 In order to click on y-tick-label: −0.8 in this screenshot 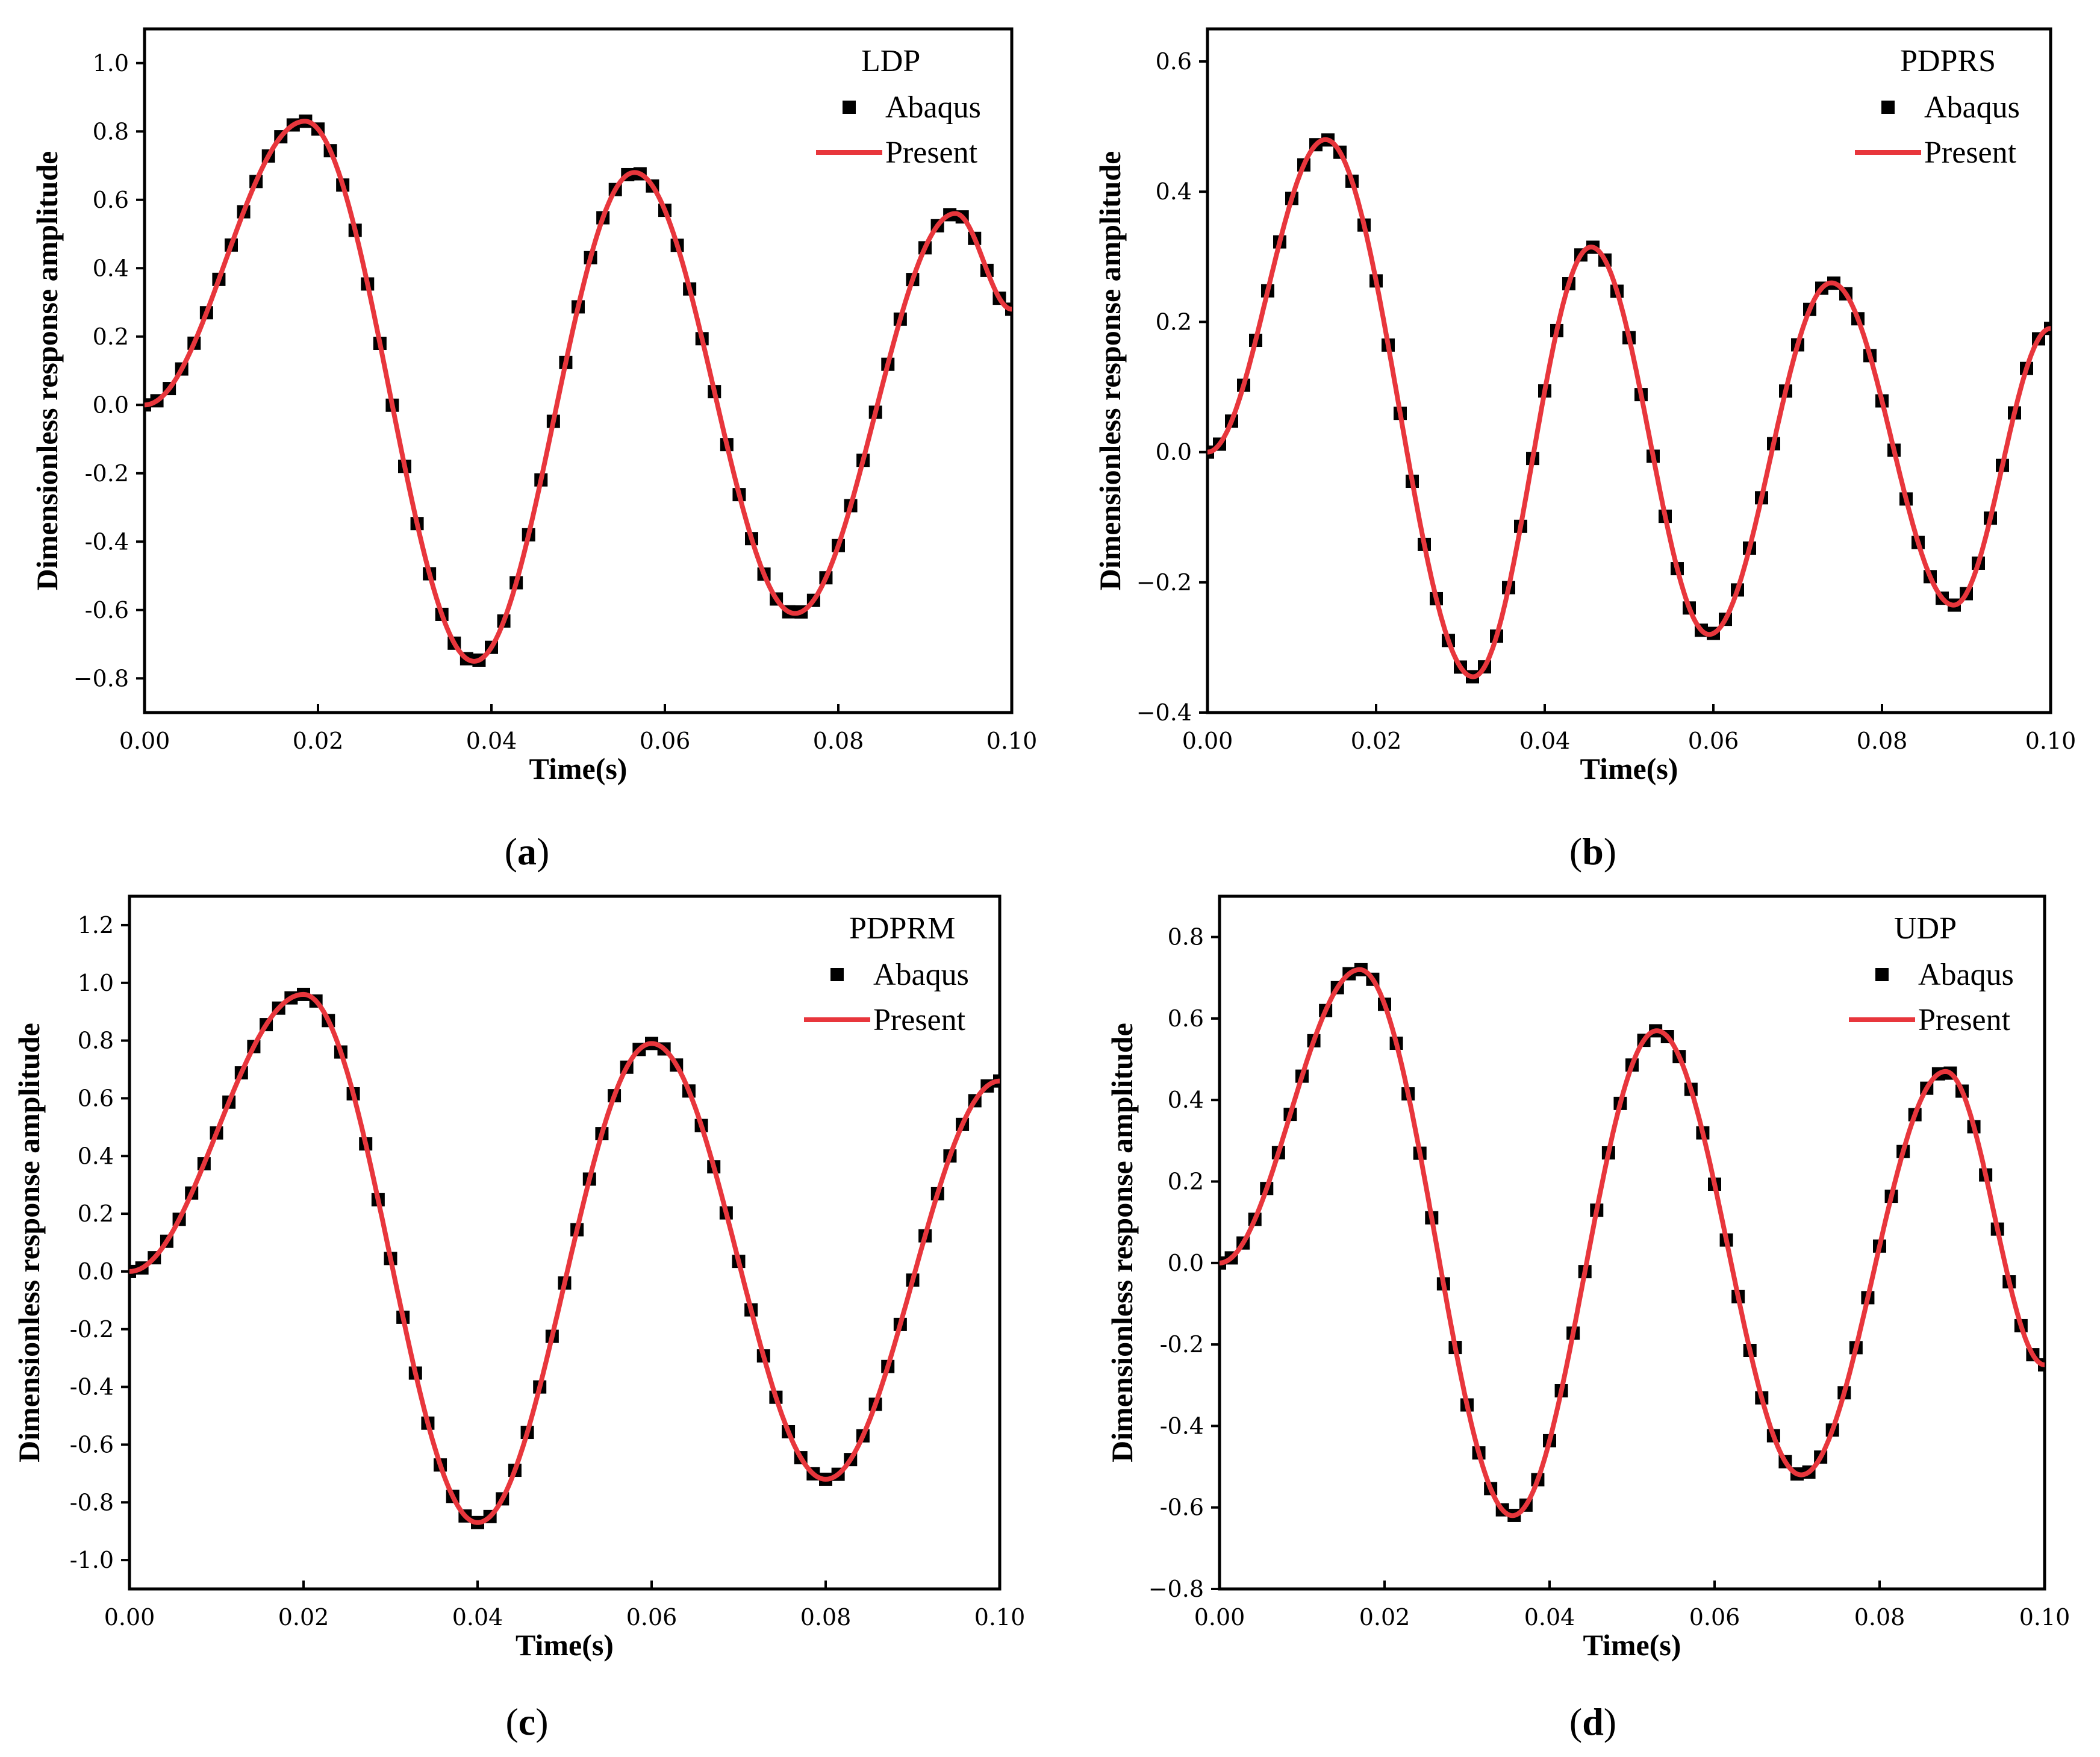, I will do `click(1176, 1589)`.